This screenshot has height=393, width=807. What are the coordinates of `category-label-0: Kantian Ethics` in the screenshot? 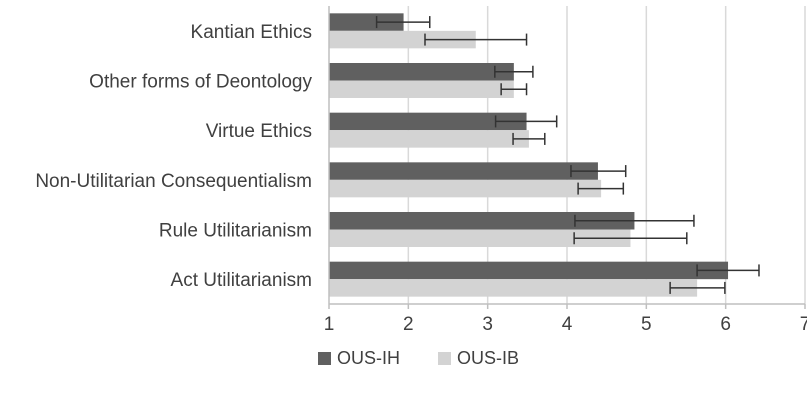 It's located at (251, 32).